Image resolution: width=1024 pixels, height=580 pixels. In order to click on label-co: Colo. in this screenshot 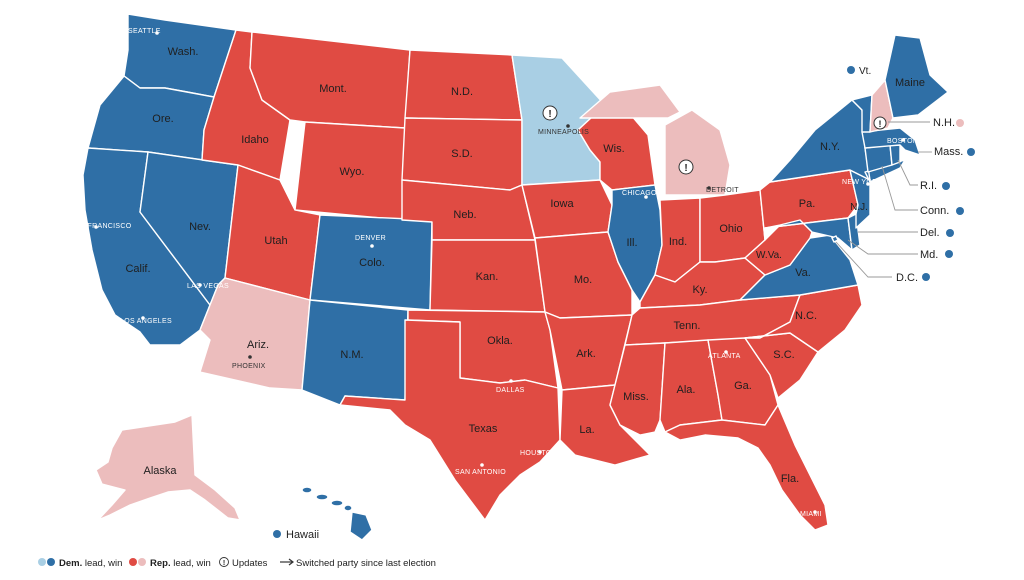, I will do `click(372, 263)`.